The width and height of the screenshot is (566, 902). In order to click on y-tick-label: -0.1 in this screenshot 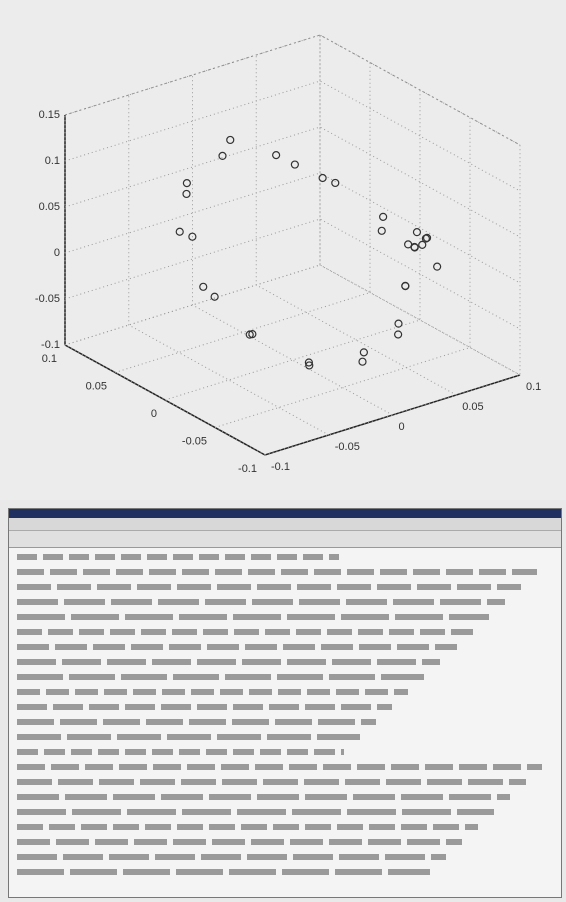, I will do `click(280, 467)`.